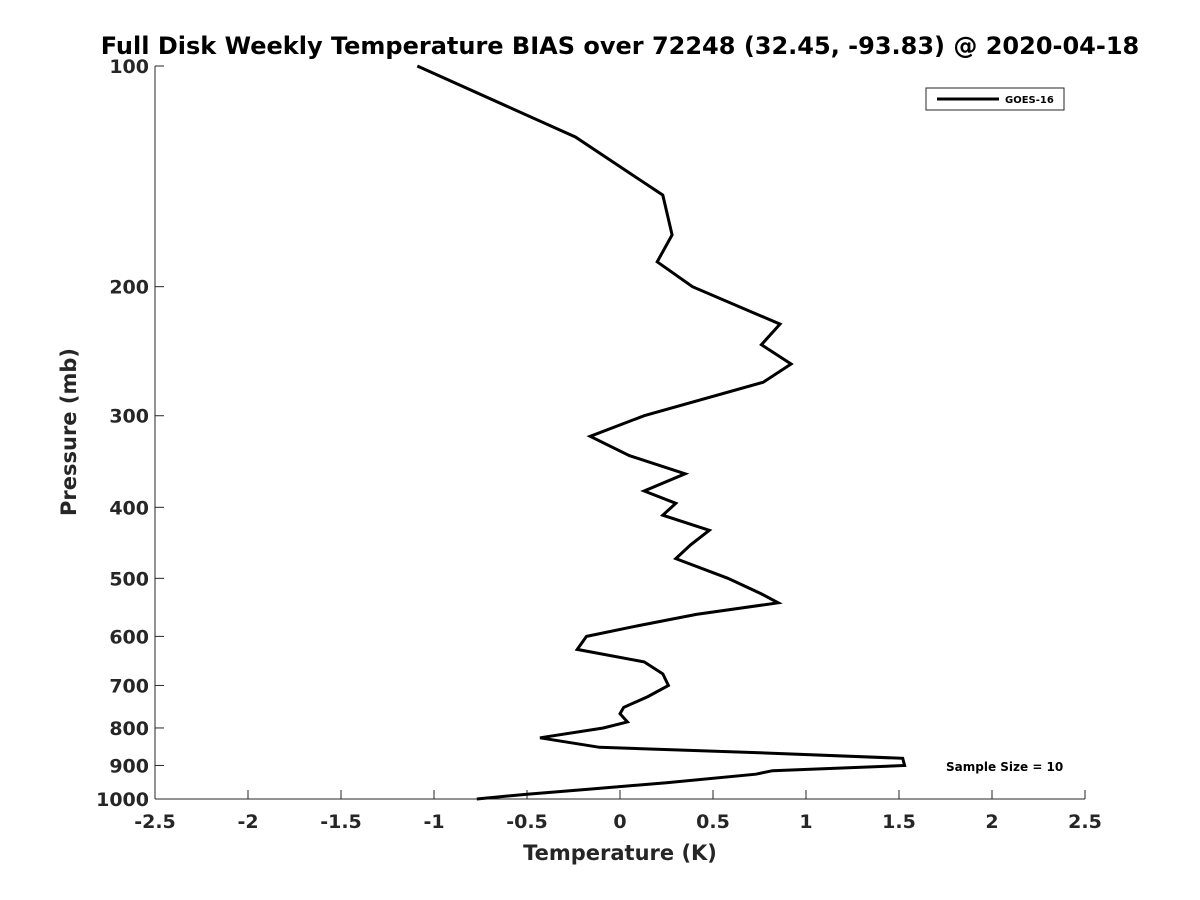 The height and width of the screenshot is (900, 1200). I want to click on x-axis-ticks: -2.5 -2 -1.5 -1 -0.5 0 0.5 1 1.5 2 2.5, so click(618, 811).